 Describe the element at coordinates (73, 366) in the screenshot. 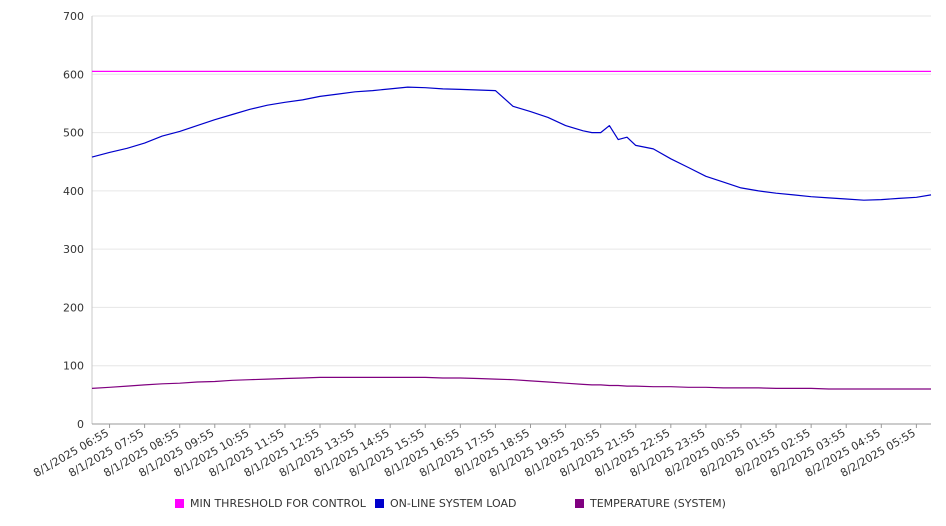

I see `y-tick-label: 100` at that location.